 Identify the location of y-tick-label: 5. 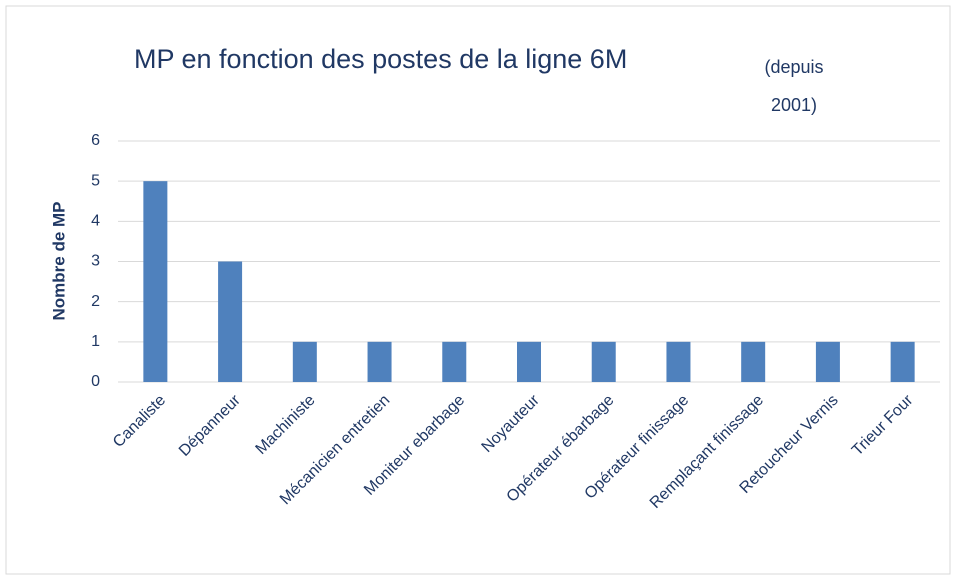
(95, 180).